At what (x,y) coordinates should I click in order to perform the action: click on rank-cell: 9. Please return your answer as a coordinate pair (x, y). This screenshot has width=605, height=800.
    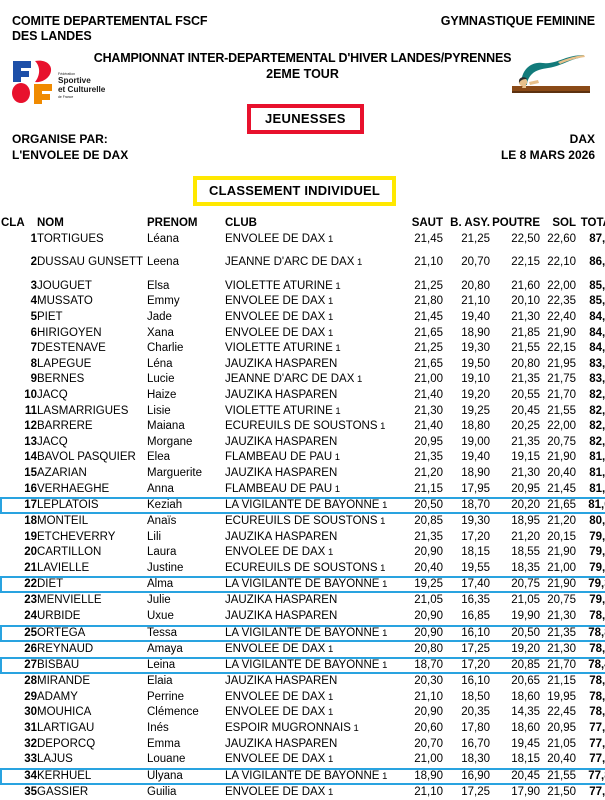
    Looking at the image, I should click on (33, 379).